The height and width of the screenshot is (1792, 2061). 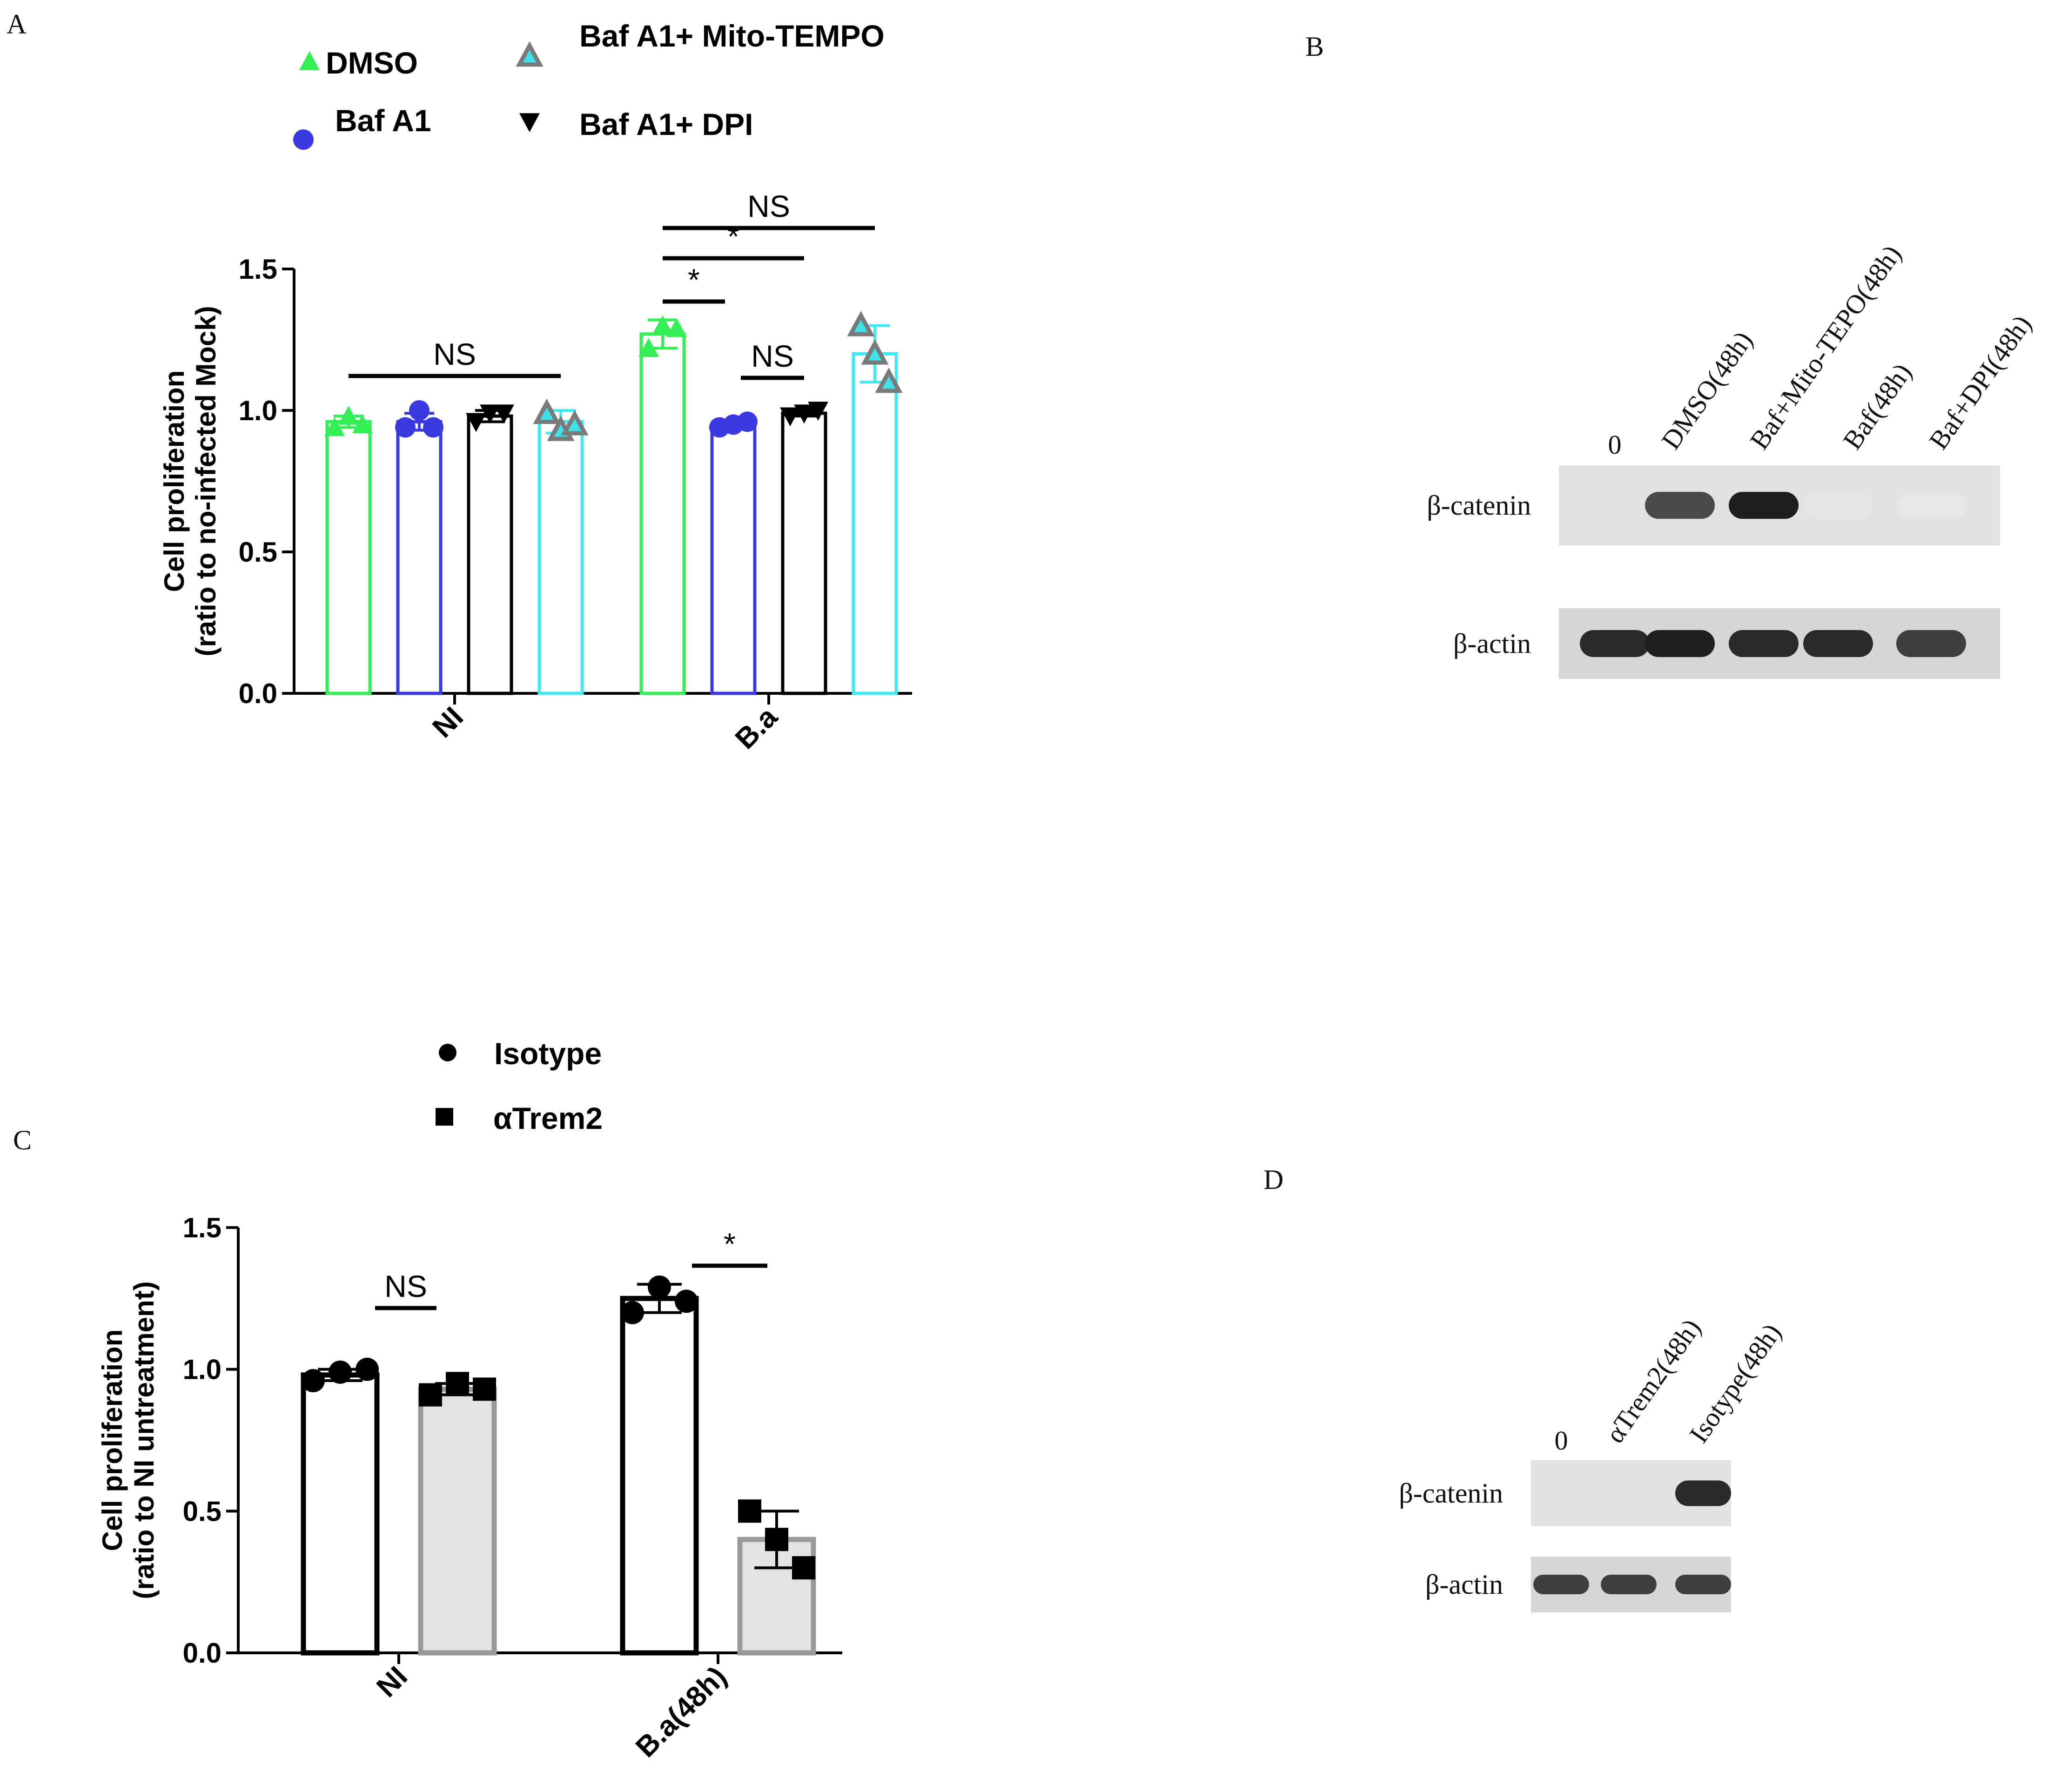 I want to click on legend-marker-baf-a1-dpi, so click(x=529, y=122).